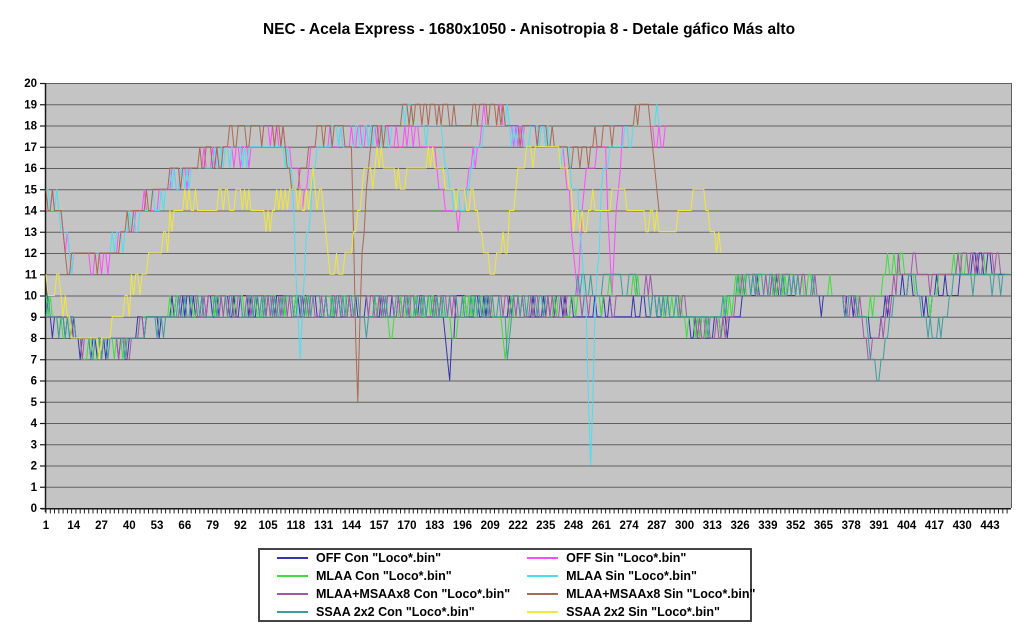 This screenshot has height=637, width=1024. I want to click on x-tick-label: 66, so click(184, 526).